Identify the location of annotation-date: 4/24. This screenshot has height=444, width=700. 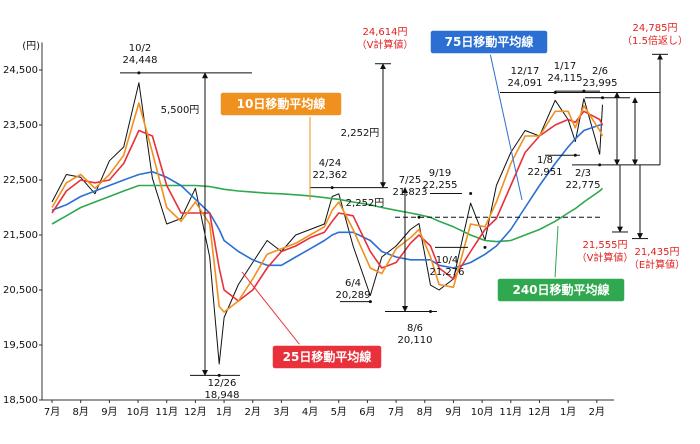
(330, 163).